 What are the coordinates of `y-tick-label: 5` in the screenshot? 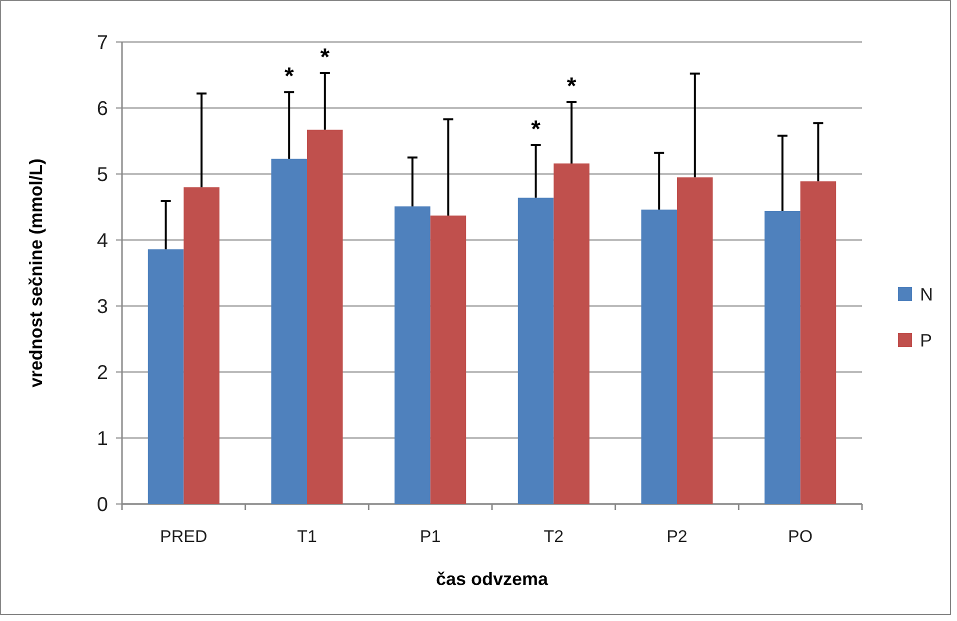 It's located at (102, 175).